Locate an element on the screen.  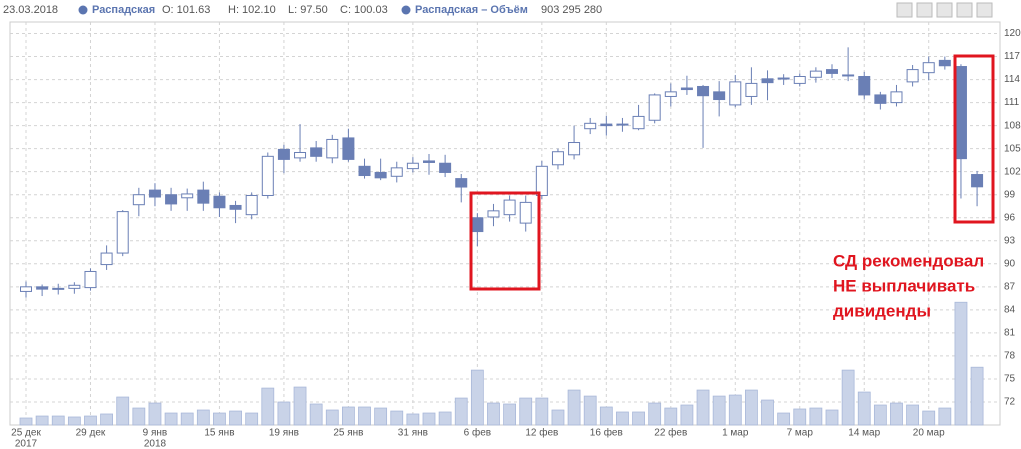
x-tick-label: 12 фев is located at coordinates (541, 433).